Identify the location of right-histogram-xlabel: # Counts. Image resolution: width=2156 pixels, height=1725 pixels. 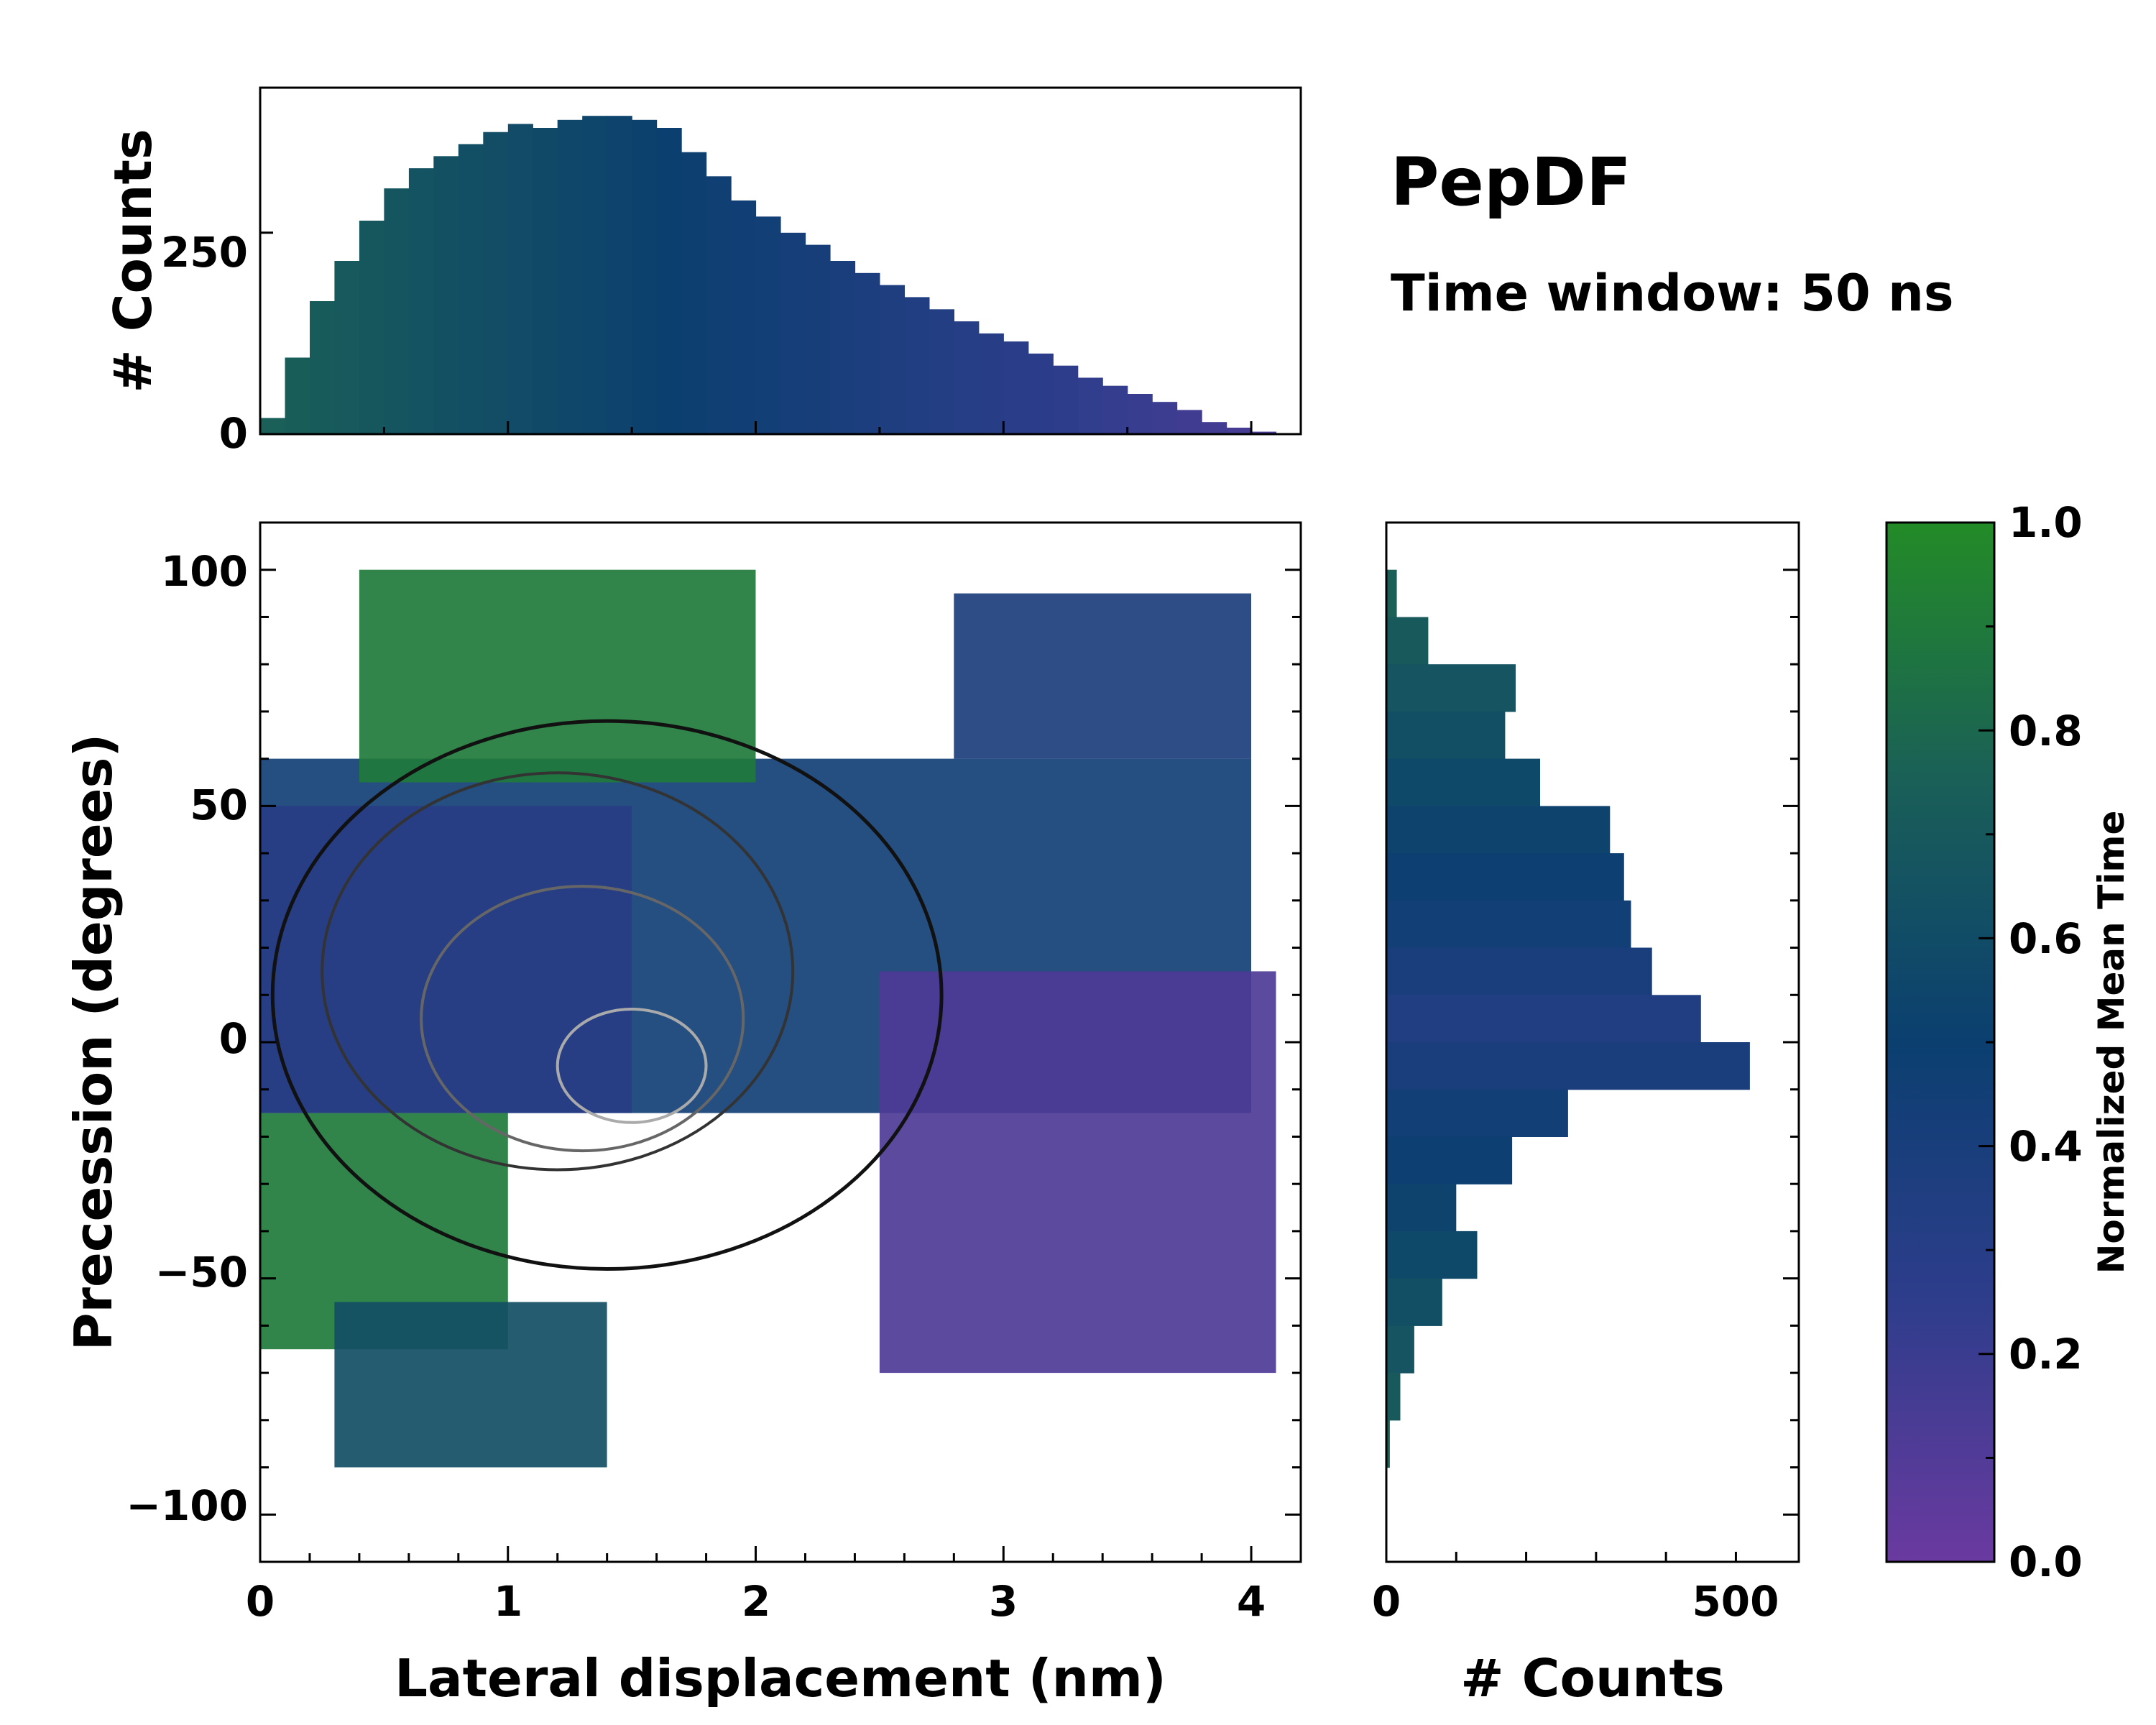
(1592, 1678).